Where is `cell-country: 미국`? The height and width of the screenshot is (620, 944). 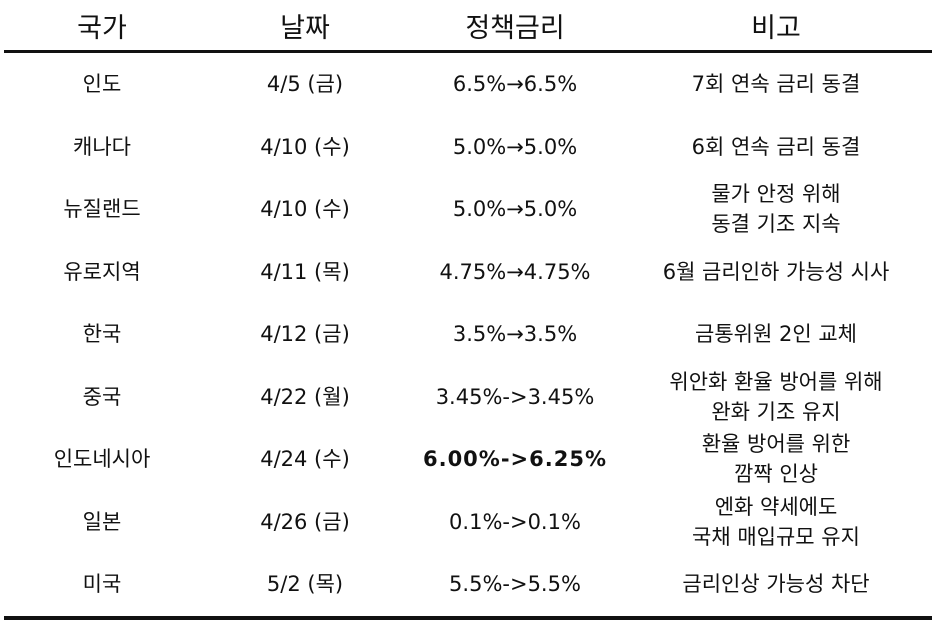
cell-country: 미국 is located at coordinates (102, 586).